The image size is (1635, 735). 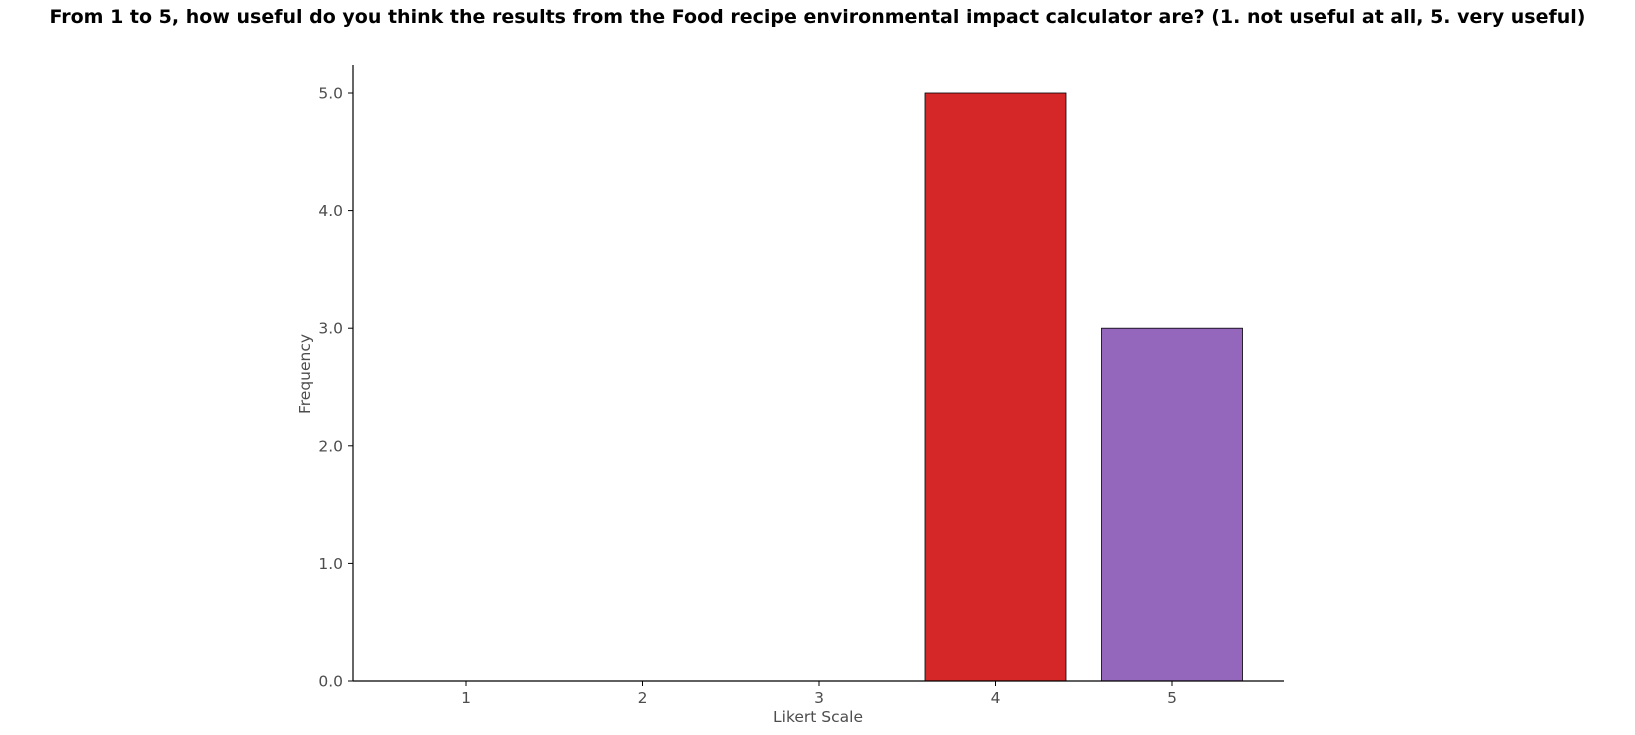 What do you see at coordinates (330, 329) in the screenshot?
I see `y-tick-label: 3.0` at bounding box center [330, 329].